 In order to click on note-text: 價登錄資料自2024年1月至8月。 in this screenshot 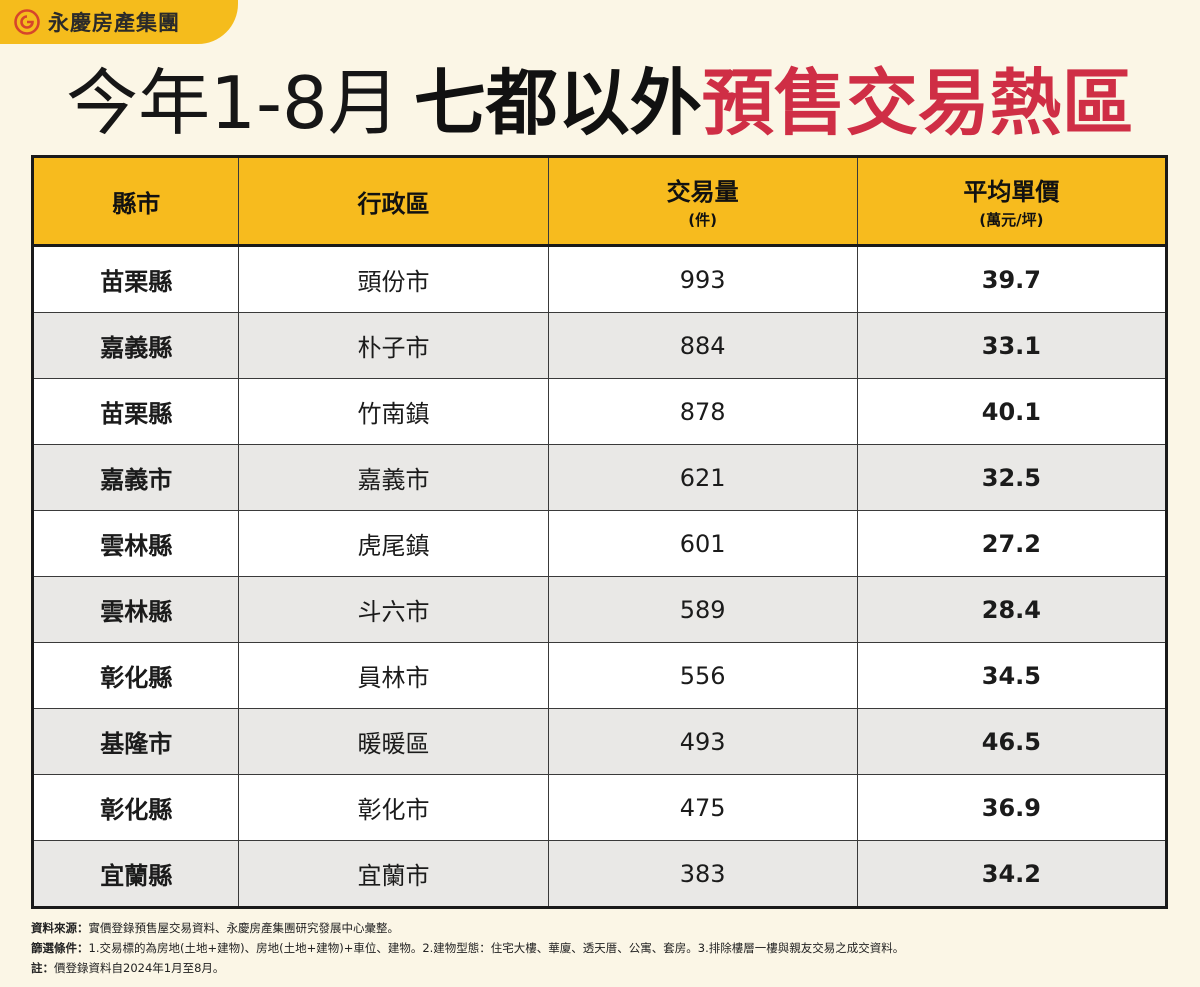, I will do `click(139, 968)`.